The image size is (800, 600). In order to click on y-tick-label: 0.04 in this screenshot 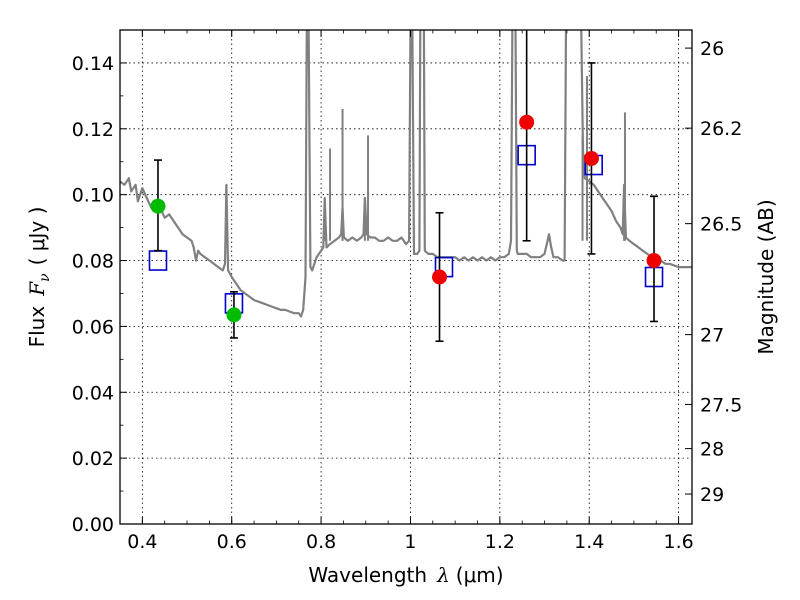, I will do `click(93, 393)`.